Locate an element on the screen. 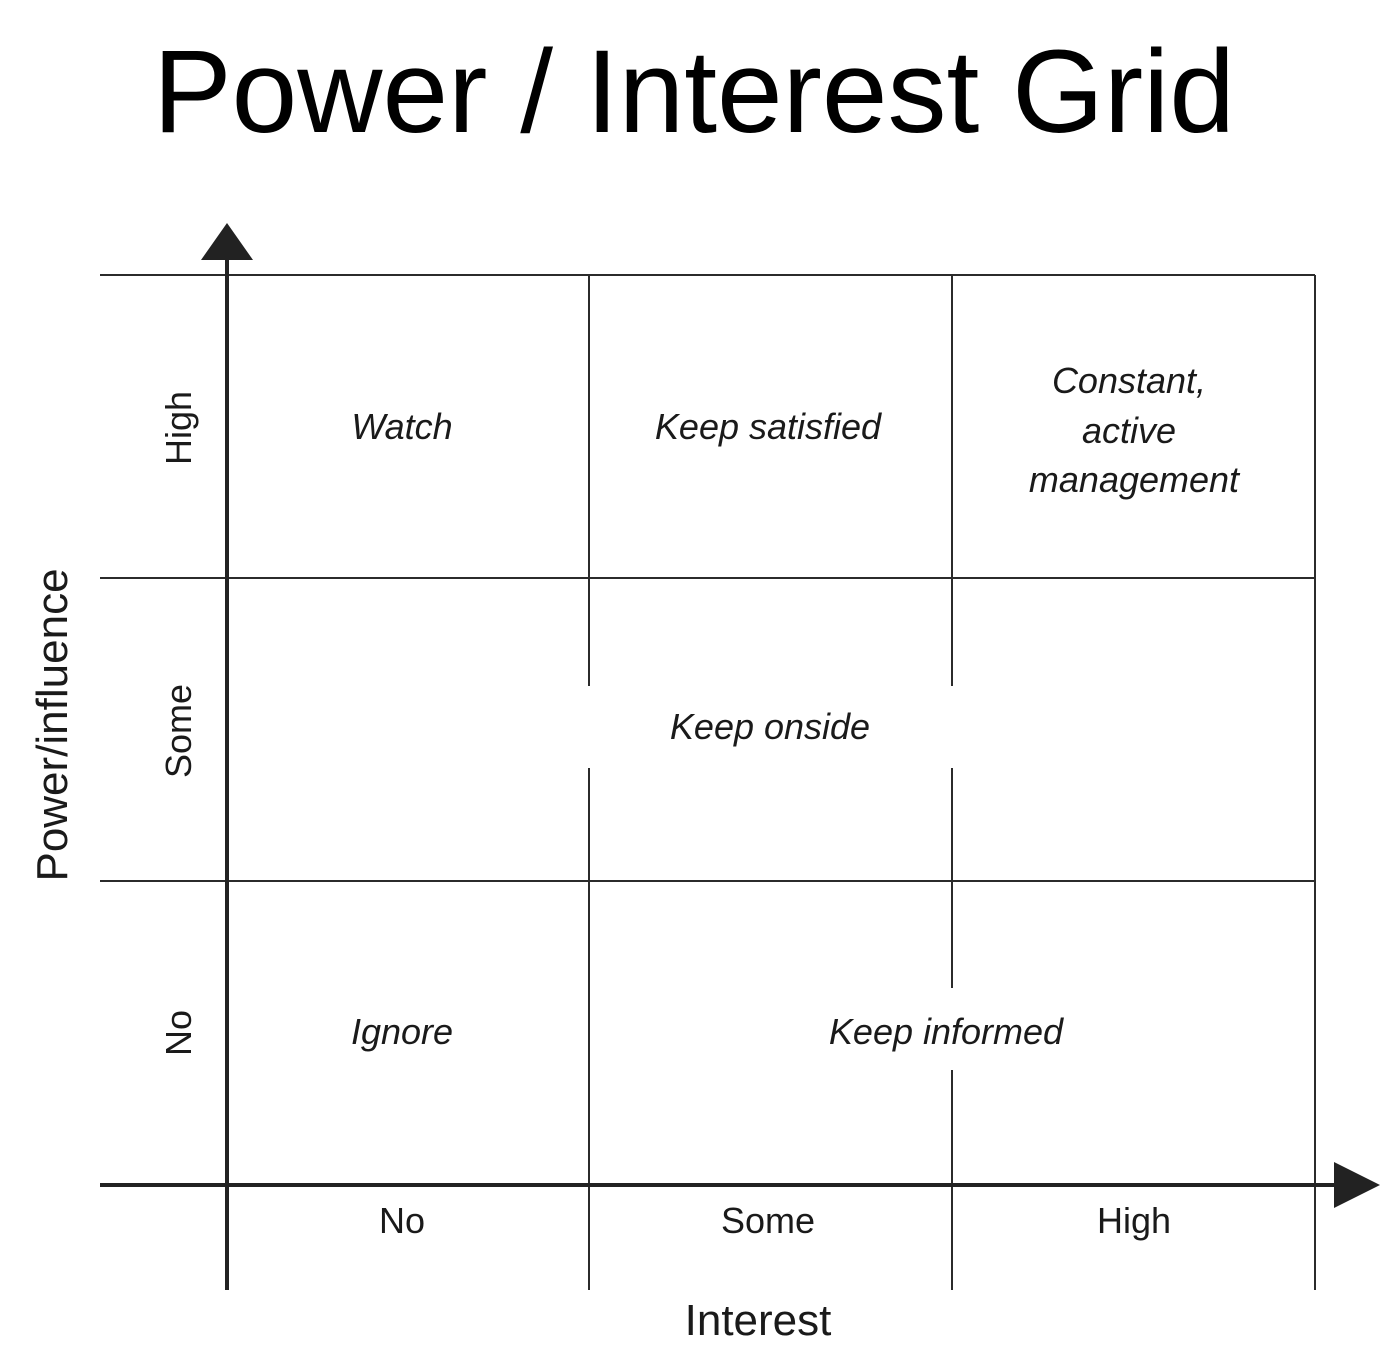  cell-keep-onside: Keep onside is located at coordinates (770, 726).